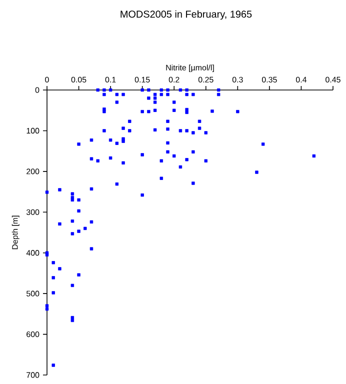 The height and width of the screenshot is (384, 346). I want to click on chart-title: MODS2005 in February, 1965, so click(186, 15).